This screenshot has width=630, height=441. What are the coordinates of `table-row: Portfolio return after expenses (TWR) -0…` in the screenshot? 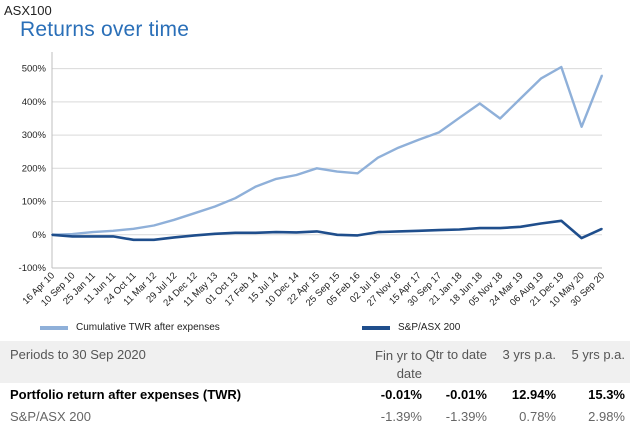 It's located at (315, 397).